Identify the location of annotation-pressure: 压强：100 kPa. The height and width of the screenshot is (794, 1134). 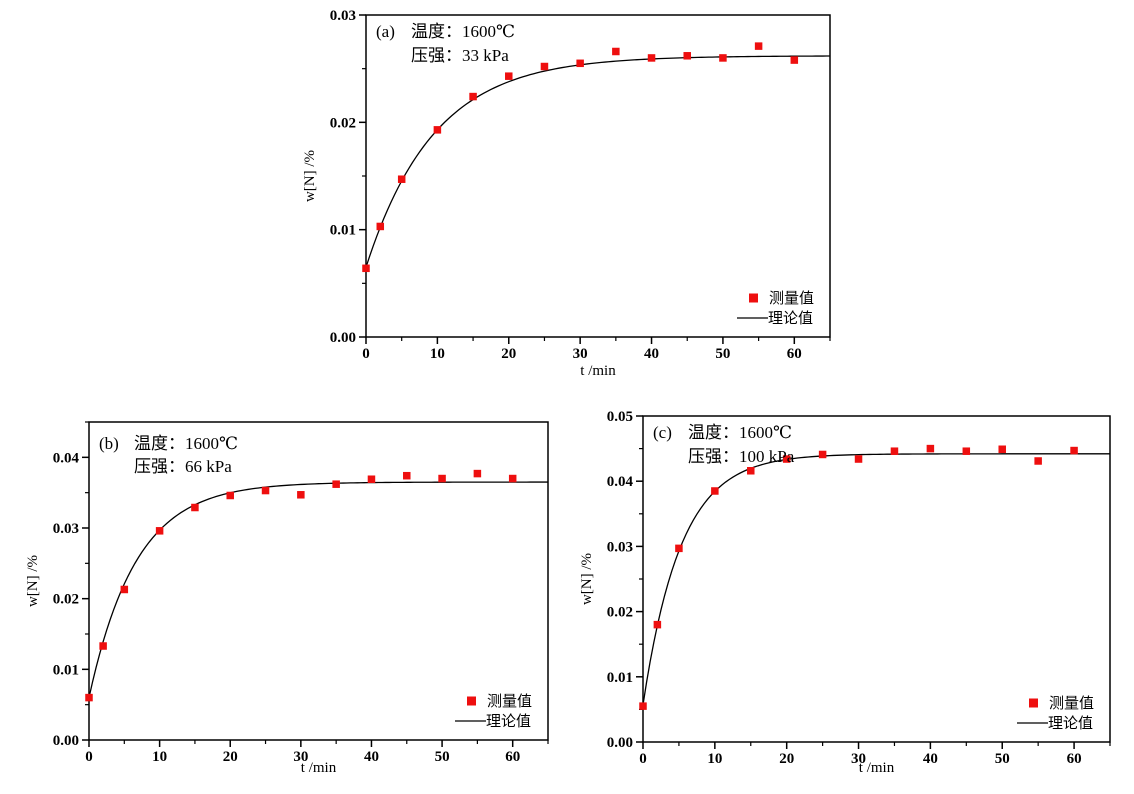
(741, 456).